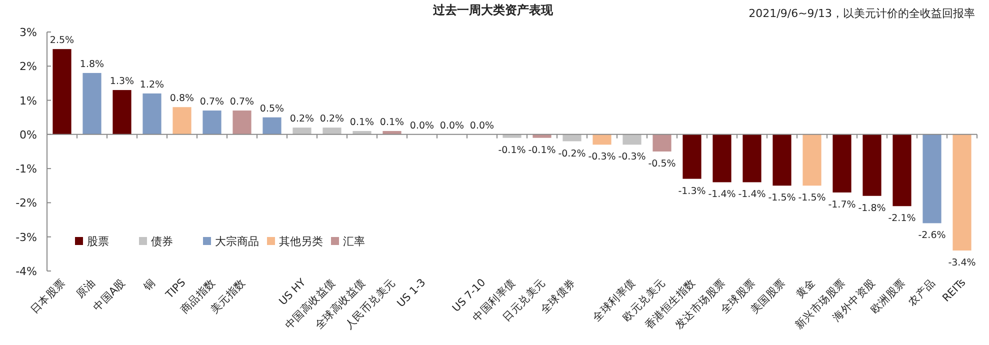 The image size is (989, 345). What do you see at coordinates (48, 296) in the screenshot?
I see `x-tick-label: 日本股票` at bounding box center [48, 296].